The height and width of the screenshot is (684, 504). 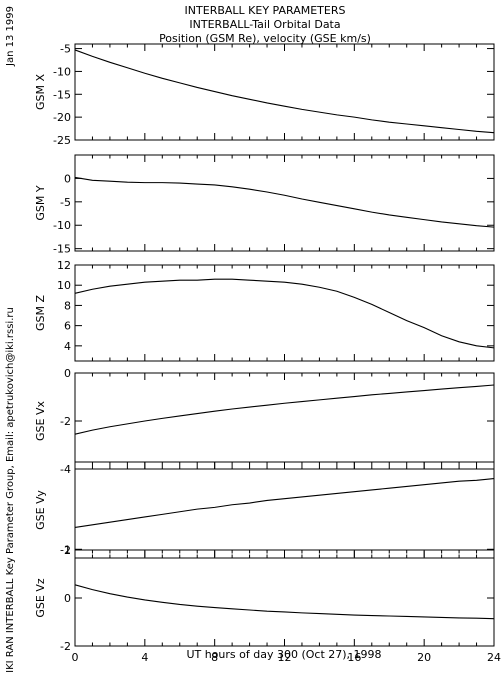 What do you see at coordinates (40, 92) in the screenshot?
I see `y-axis-label: GSM X` at bounding box center [40, 92].